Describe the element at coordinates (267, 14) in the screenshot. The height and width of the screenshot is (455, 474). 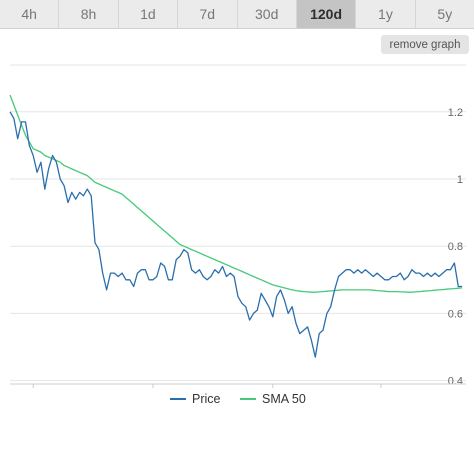
I see `tab-30d: 30d` at that location.